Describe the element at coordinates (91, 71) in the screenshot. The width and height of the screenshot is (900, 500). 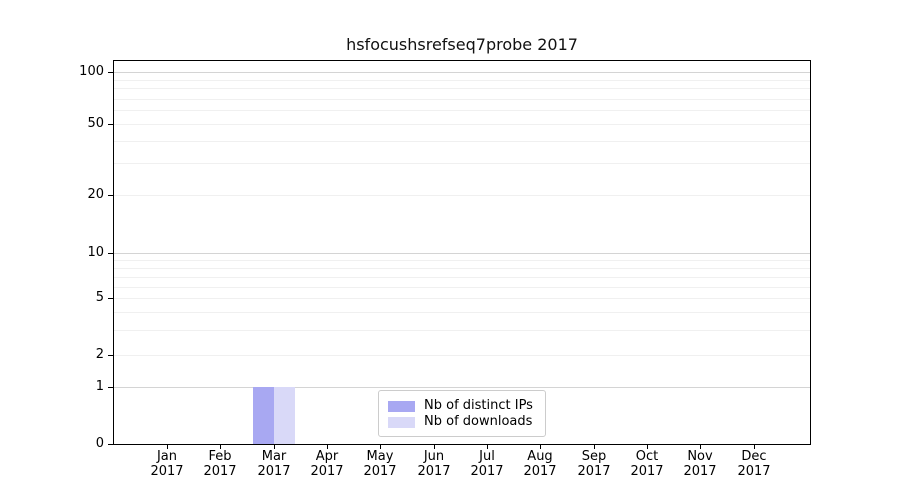
I see `y-tick-label-100: 100` at that location.